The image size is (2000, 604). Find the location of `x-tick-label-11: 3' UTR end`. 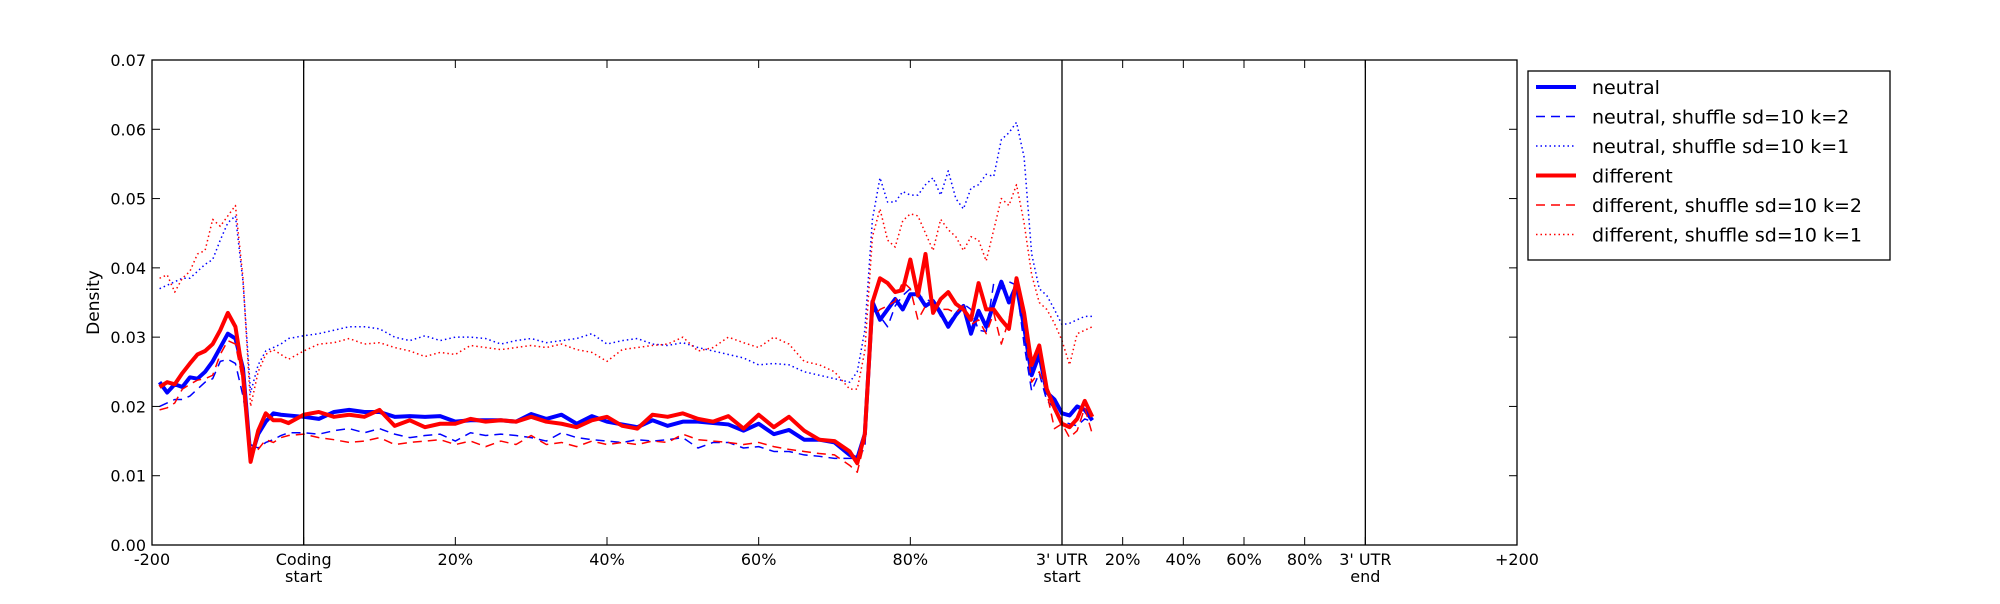

x-tick-label-11: 3' UTR end is located at coordinates (1365, 568).